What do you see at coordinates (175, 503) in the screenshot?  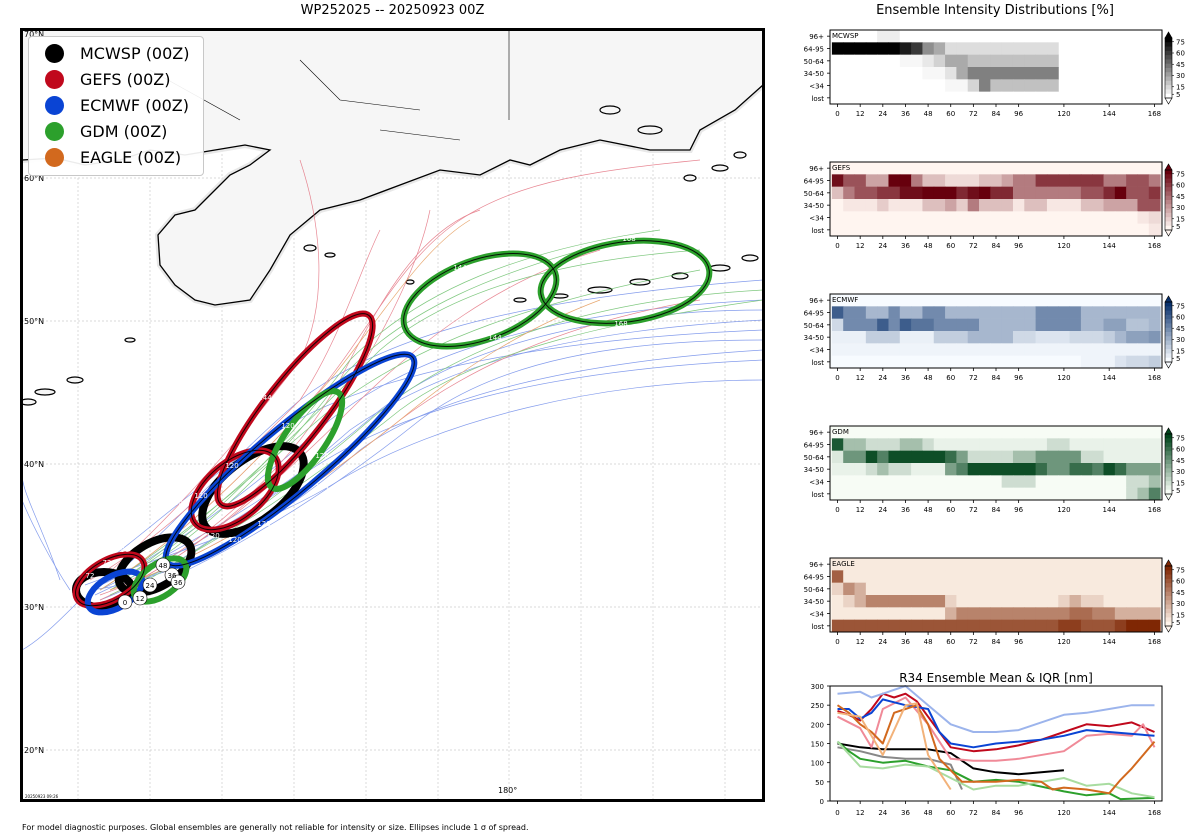 I see `svg-text: 120` at bounding box center [175, 503].